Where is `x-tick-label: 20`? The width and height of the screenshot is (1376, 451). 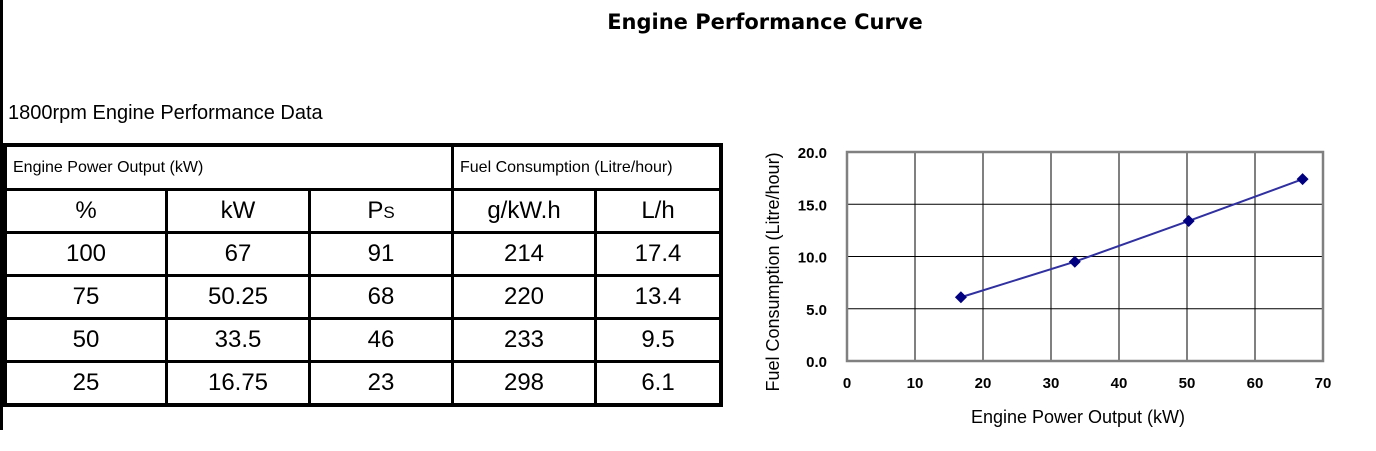
x-tick-label: 20 is located at coordinates (983, 383).